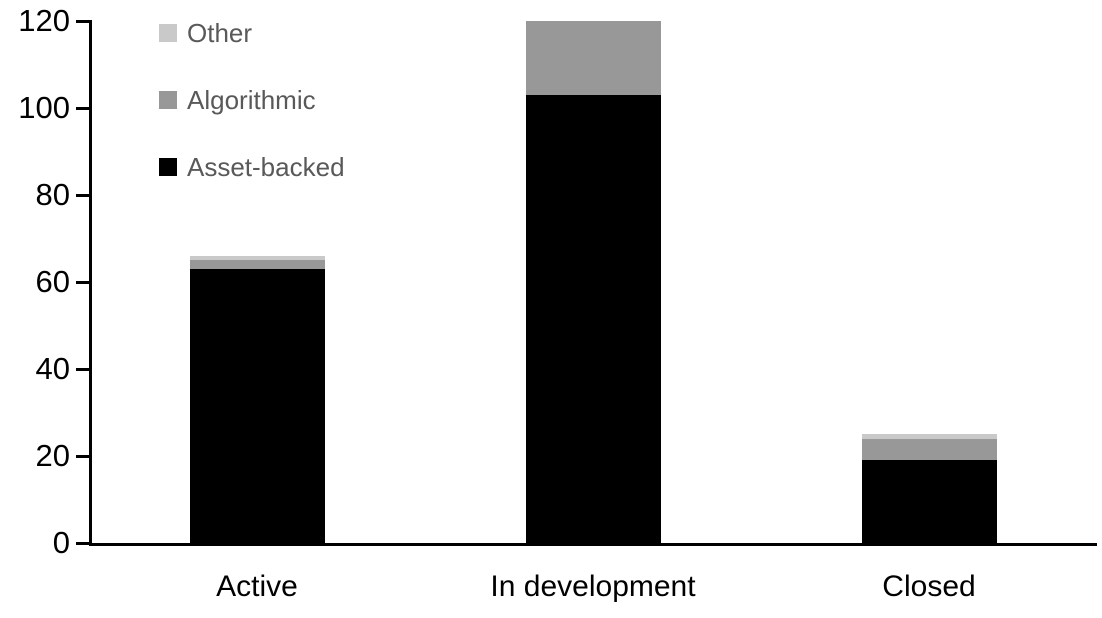  Describe the element at coordinates (52, 194) in the screenshot. I see `y-tick-label: 80` at that location.